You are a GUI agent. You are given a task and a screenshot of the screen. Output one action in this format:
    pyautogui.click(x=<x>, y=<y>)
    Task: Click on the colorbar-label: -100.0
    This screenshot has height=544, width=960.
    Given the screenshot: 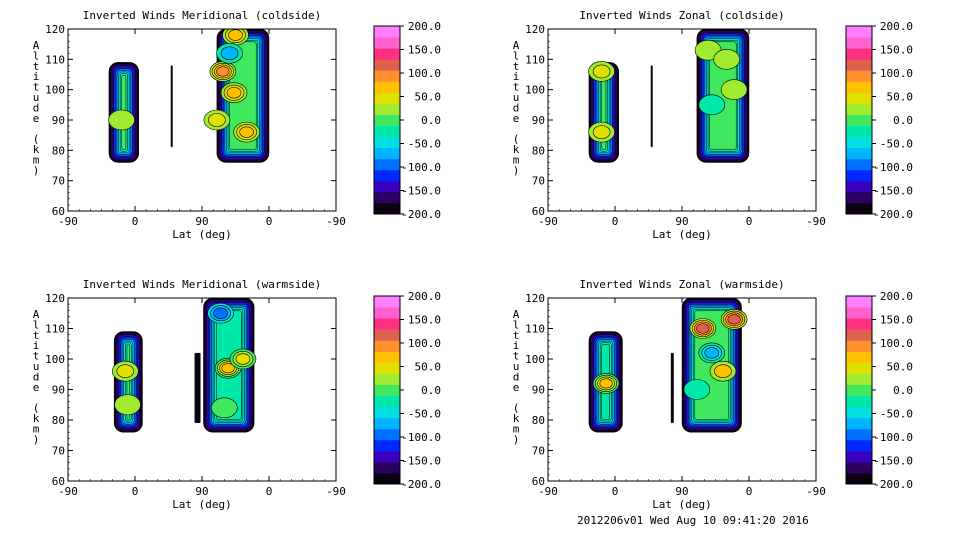 What is the action you would take?
    pyautogui.click(x=893, y=167)
    